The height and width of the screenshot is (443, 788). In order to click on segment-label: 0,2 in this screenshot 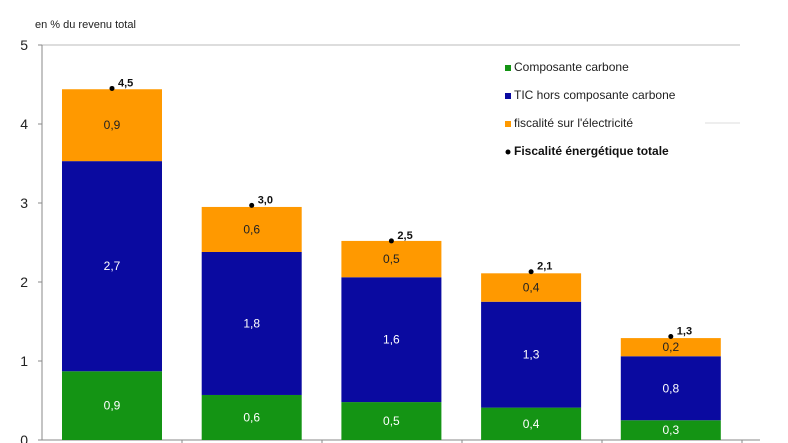, I will do `click(670, 347)`.